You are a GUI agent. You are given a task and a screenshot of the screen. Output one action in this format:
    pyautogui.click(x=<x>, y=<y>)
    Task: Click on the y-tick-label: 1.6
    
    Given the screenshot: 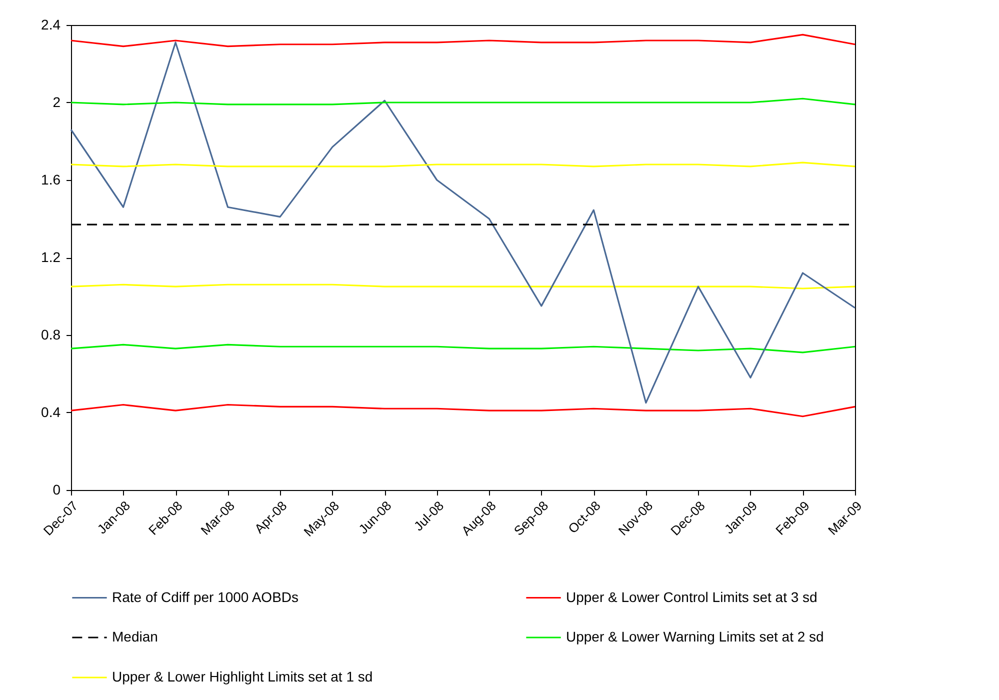 What is the action you would take?
    pyautogui.click(x=51, y=180)
    